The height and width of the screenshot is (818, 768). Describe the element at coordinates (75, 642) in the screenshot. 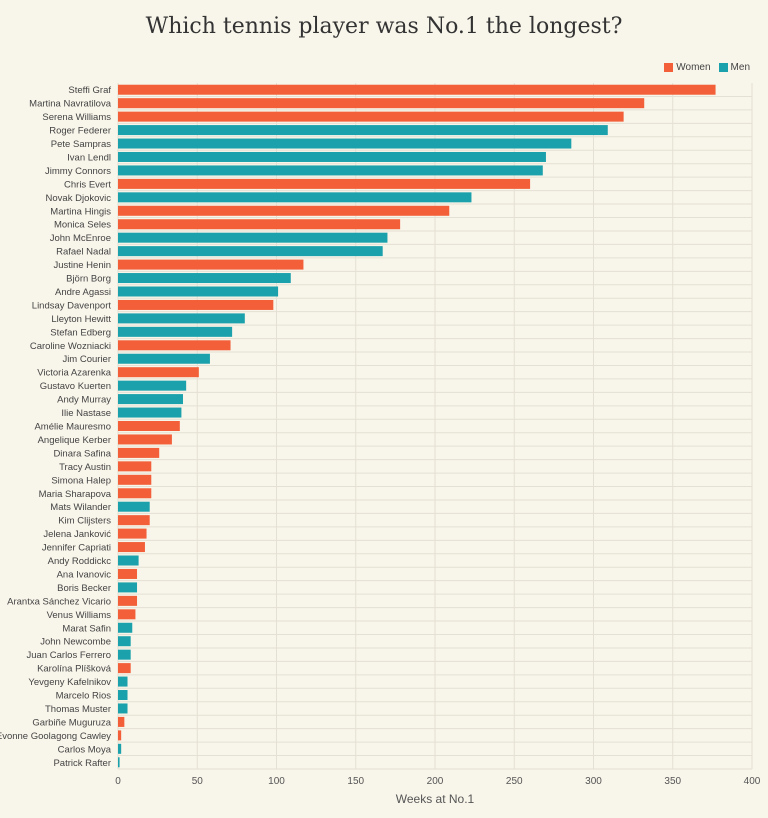

I see `y-tick-label: John Newcombe` at that location.